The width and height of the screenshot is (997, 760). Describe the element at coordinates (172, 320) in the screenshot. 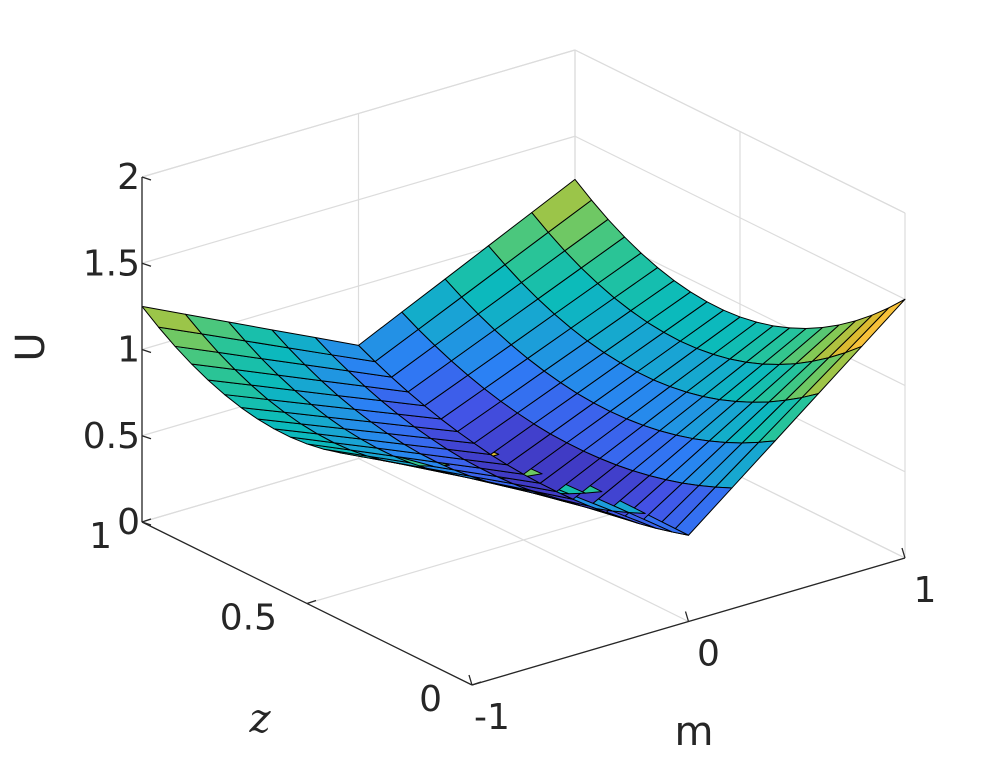

I see `surface-patch` at that location.